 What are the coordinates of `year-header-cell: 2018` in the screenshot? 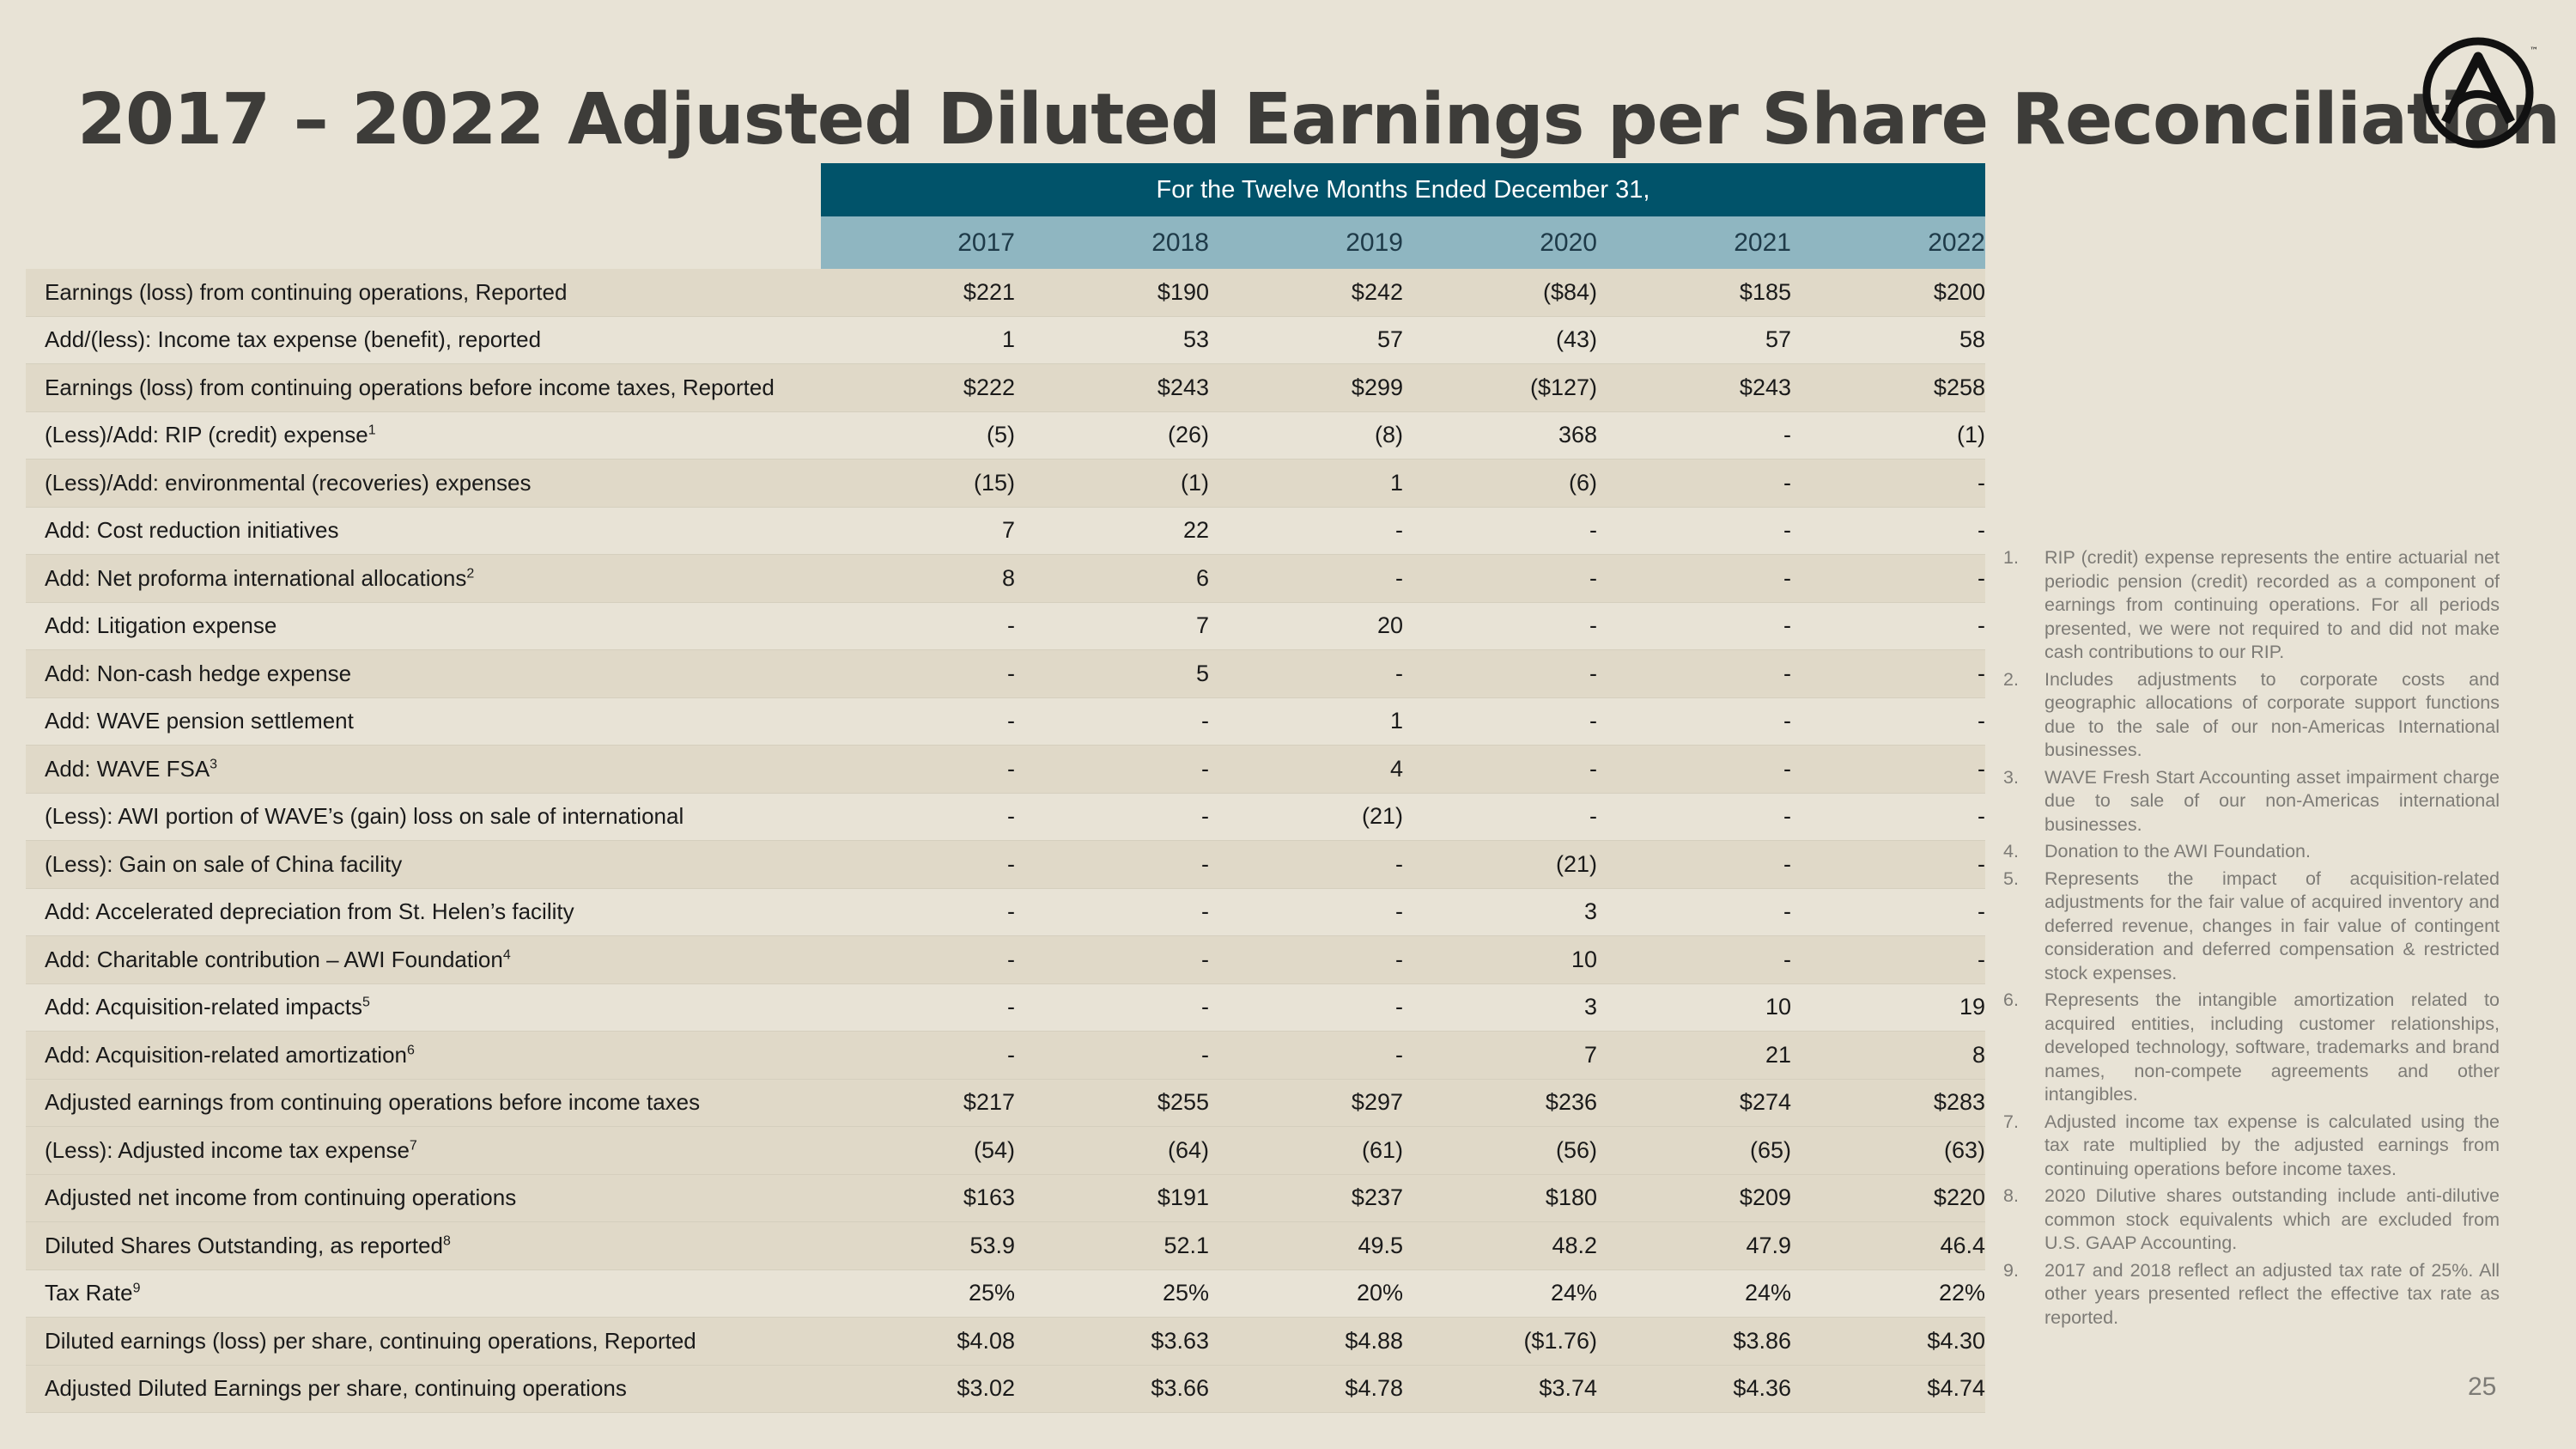 It's located at (1180, 242).